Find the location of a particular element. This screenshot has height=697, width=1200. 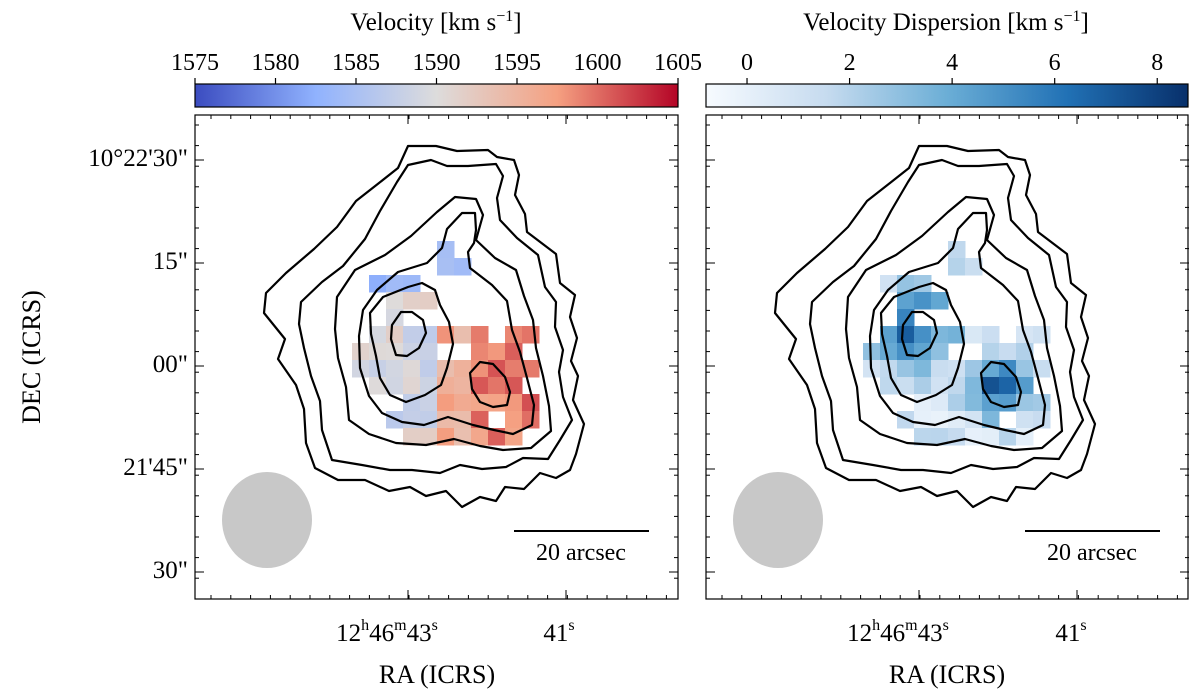

y-tick-label: 30" is located at coordinates (170, 570).